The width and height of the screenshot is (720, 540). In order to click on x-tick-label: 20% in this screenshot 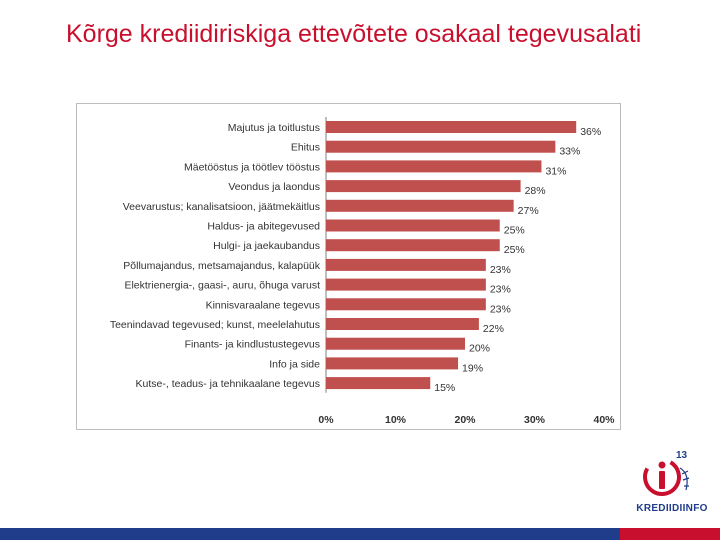, I will do `click(465, 420)`.